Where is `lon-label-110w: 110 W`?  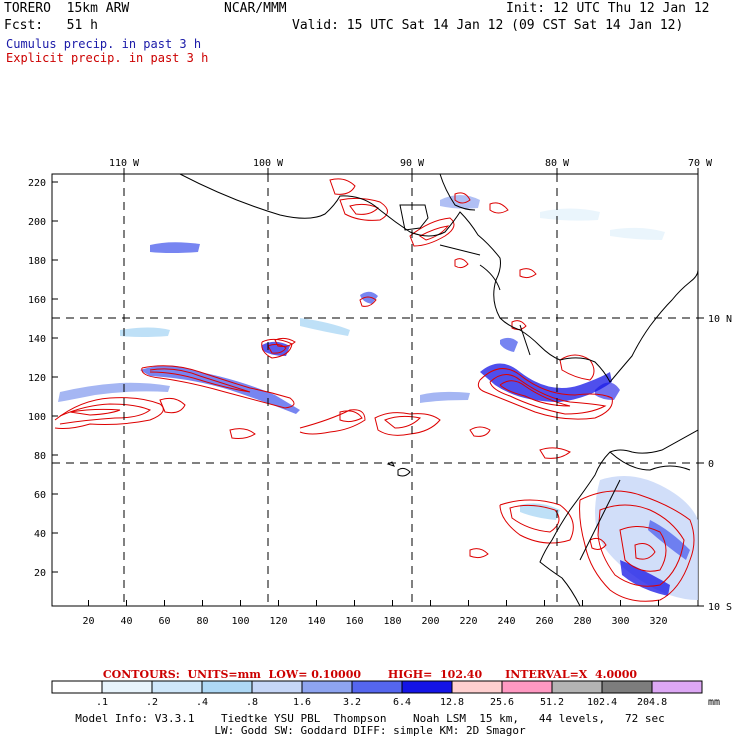
lon-label-110w: 110 W is located at coordinates (124, 163).